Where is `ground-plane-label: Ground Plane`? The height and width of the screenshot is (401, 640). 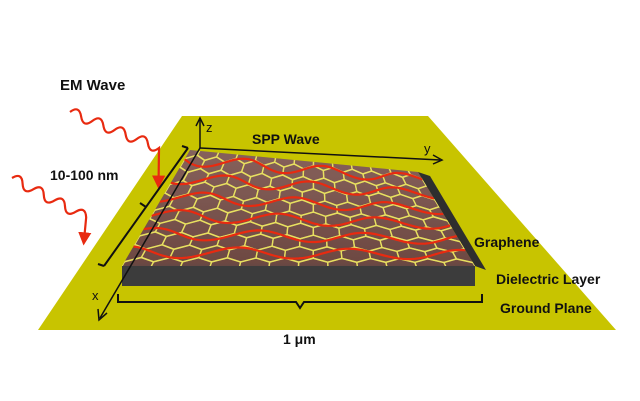 ground-plane-label: Ground Plane is located at coordinates (546, 308).